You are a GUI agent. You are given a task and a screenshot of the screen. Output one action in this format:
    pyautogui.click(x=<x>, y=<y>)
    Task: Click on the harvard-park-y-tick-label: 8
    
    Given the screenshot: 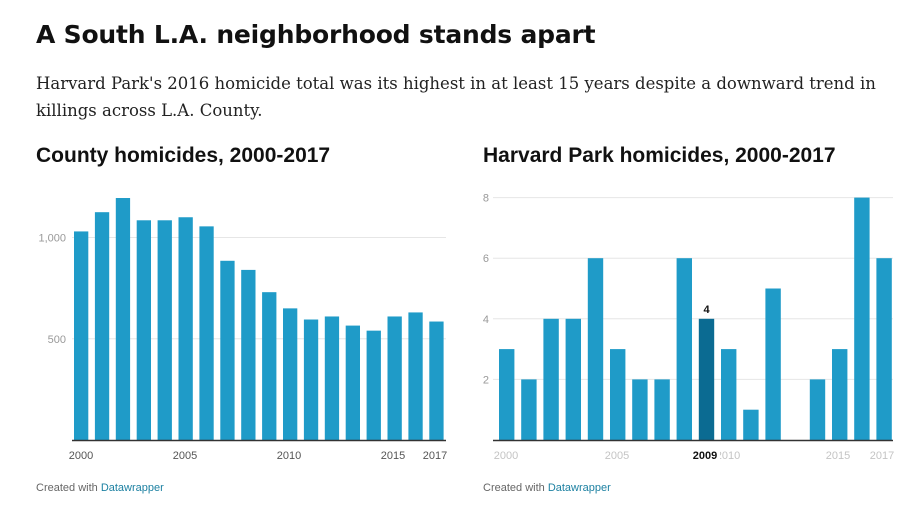 What is the action you would take?
    pyautogui.click(x=486, y=199)
    